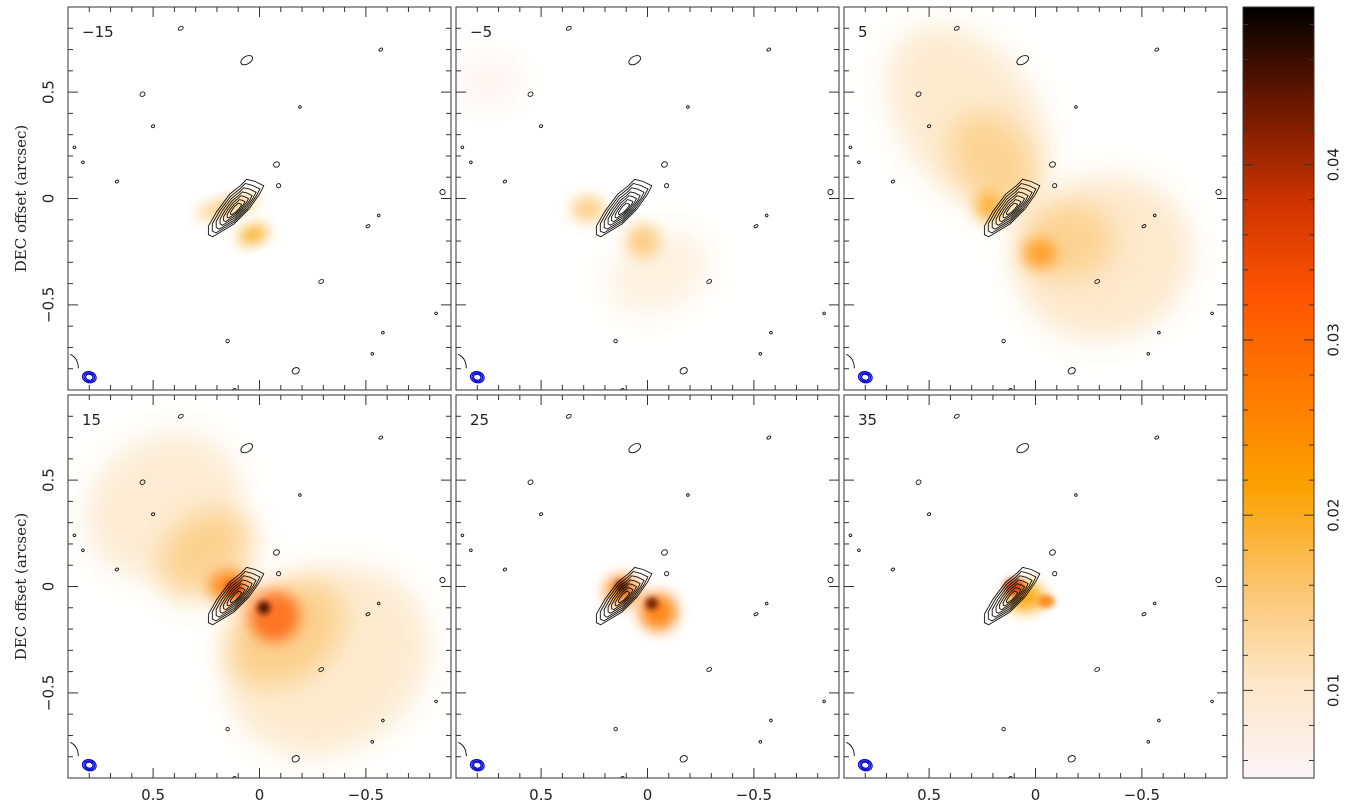 The width and height of the screenshot is (1361, 804). Describe the element at coordinates (1333, 514) in the screenshot. I see `colorbar-tick-label: 0.02` at that location.